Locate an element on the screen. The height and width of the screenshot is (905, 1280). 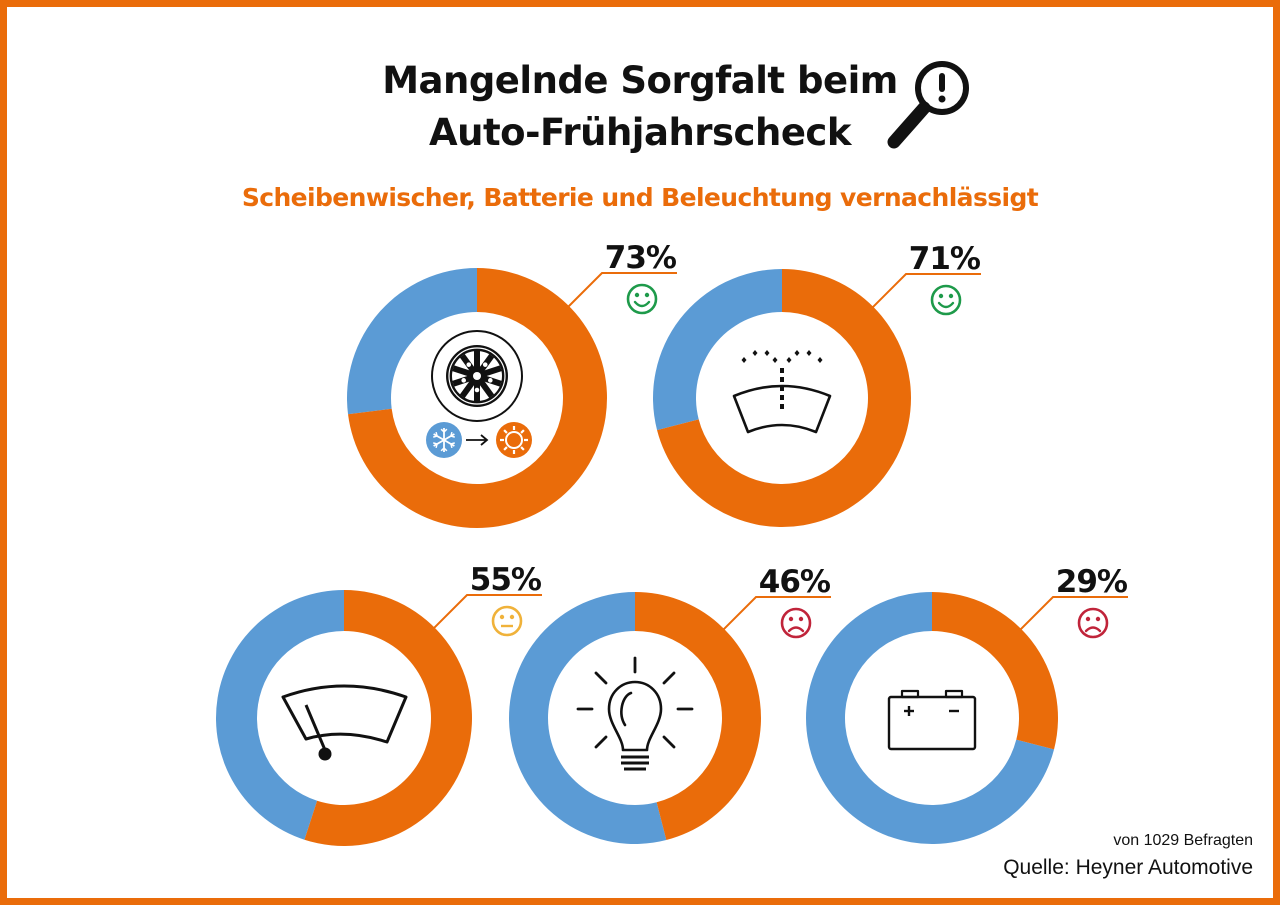
donut-chart-1: 73% is located at coordinates (512, 384).